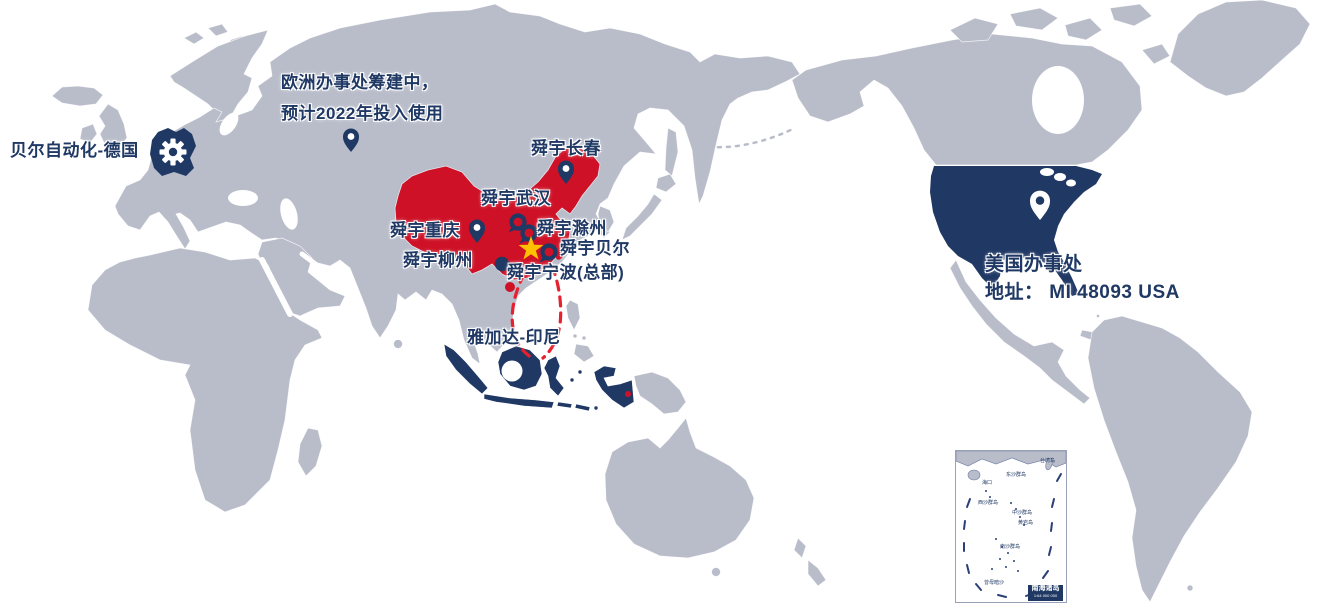 The width and height of the screenshot is (1334, 608). Describe the element at coordinates (77, 96) in the screenshot. I see `landmass-iceland` at that location.